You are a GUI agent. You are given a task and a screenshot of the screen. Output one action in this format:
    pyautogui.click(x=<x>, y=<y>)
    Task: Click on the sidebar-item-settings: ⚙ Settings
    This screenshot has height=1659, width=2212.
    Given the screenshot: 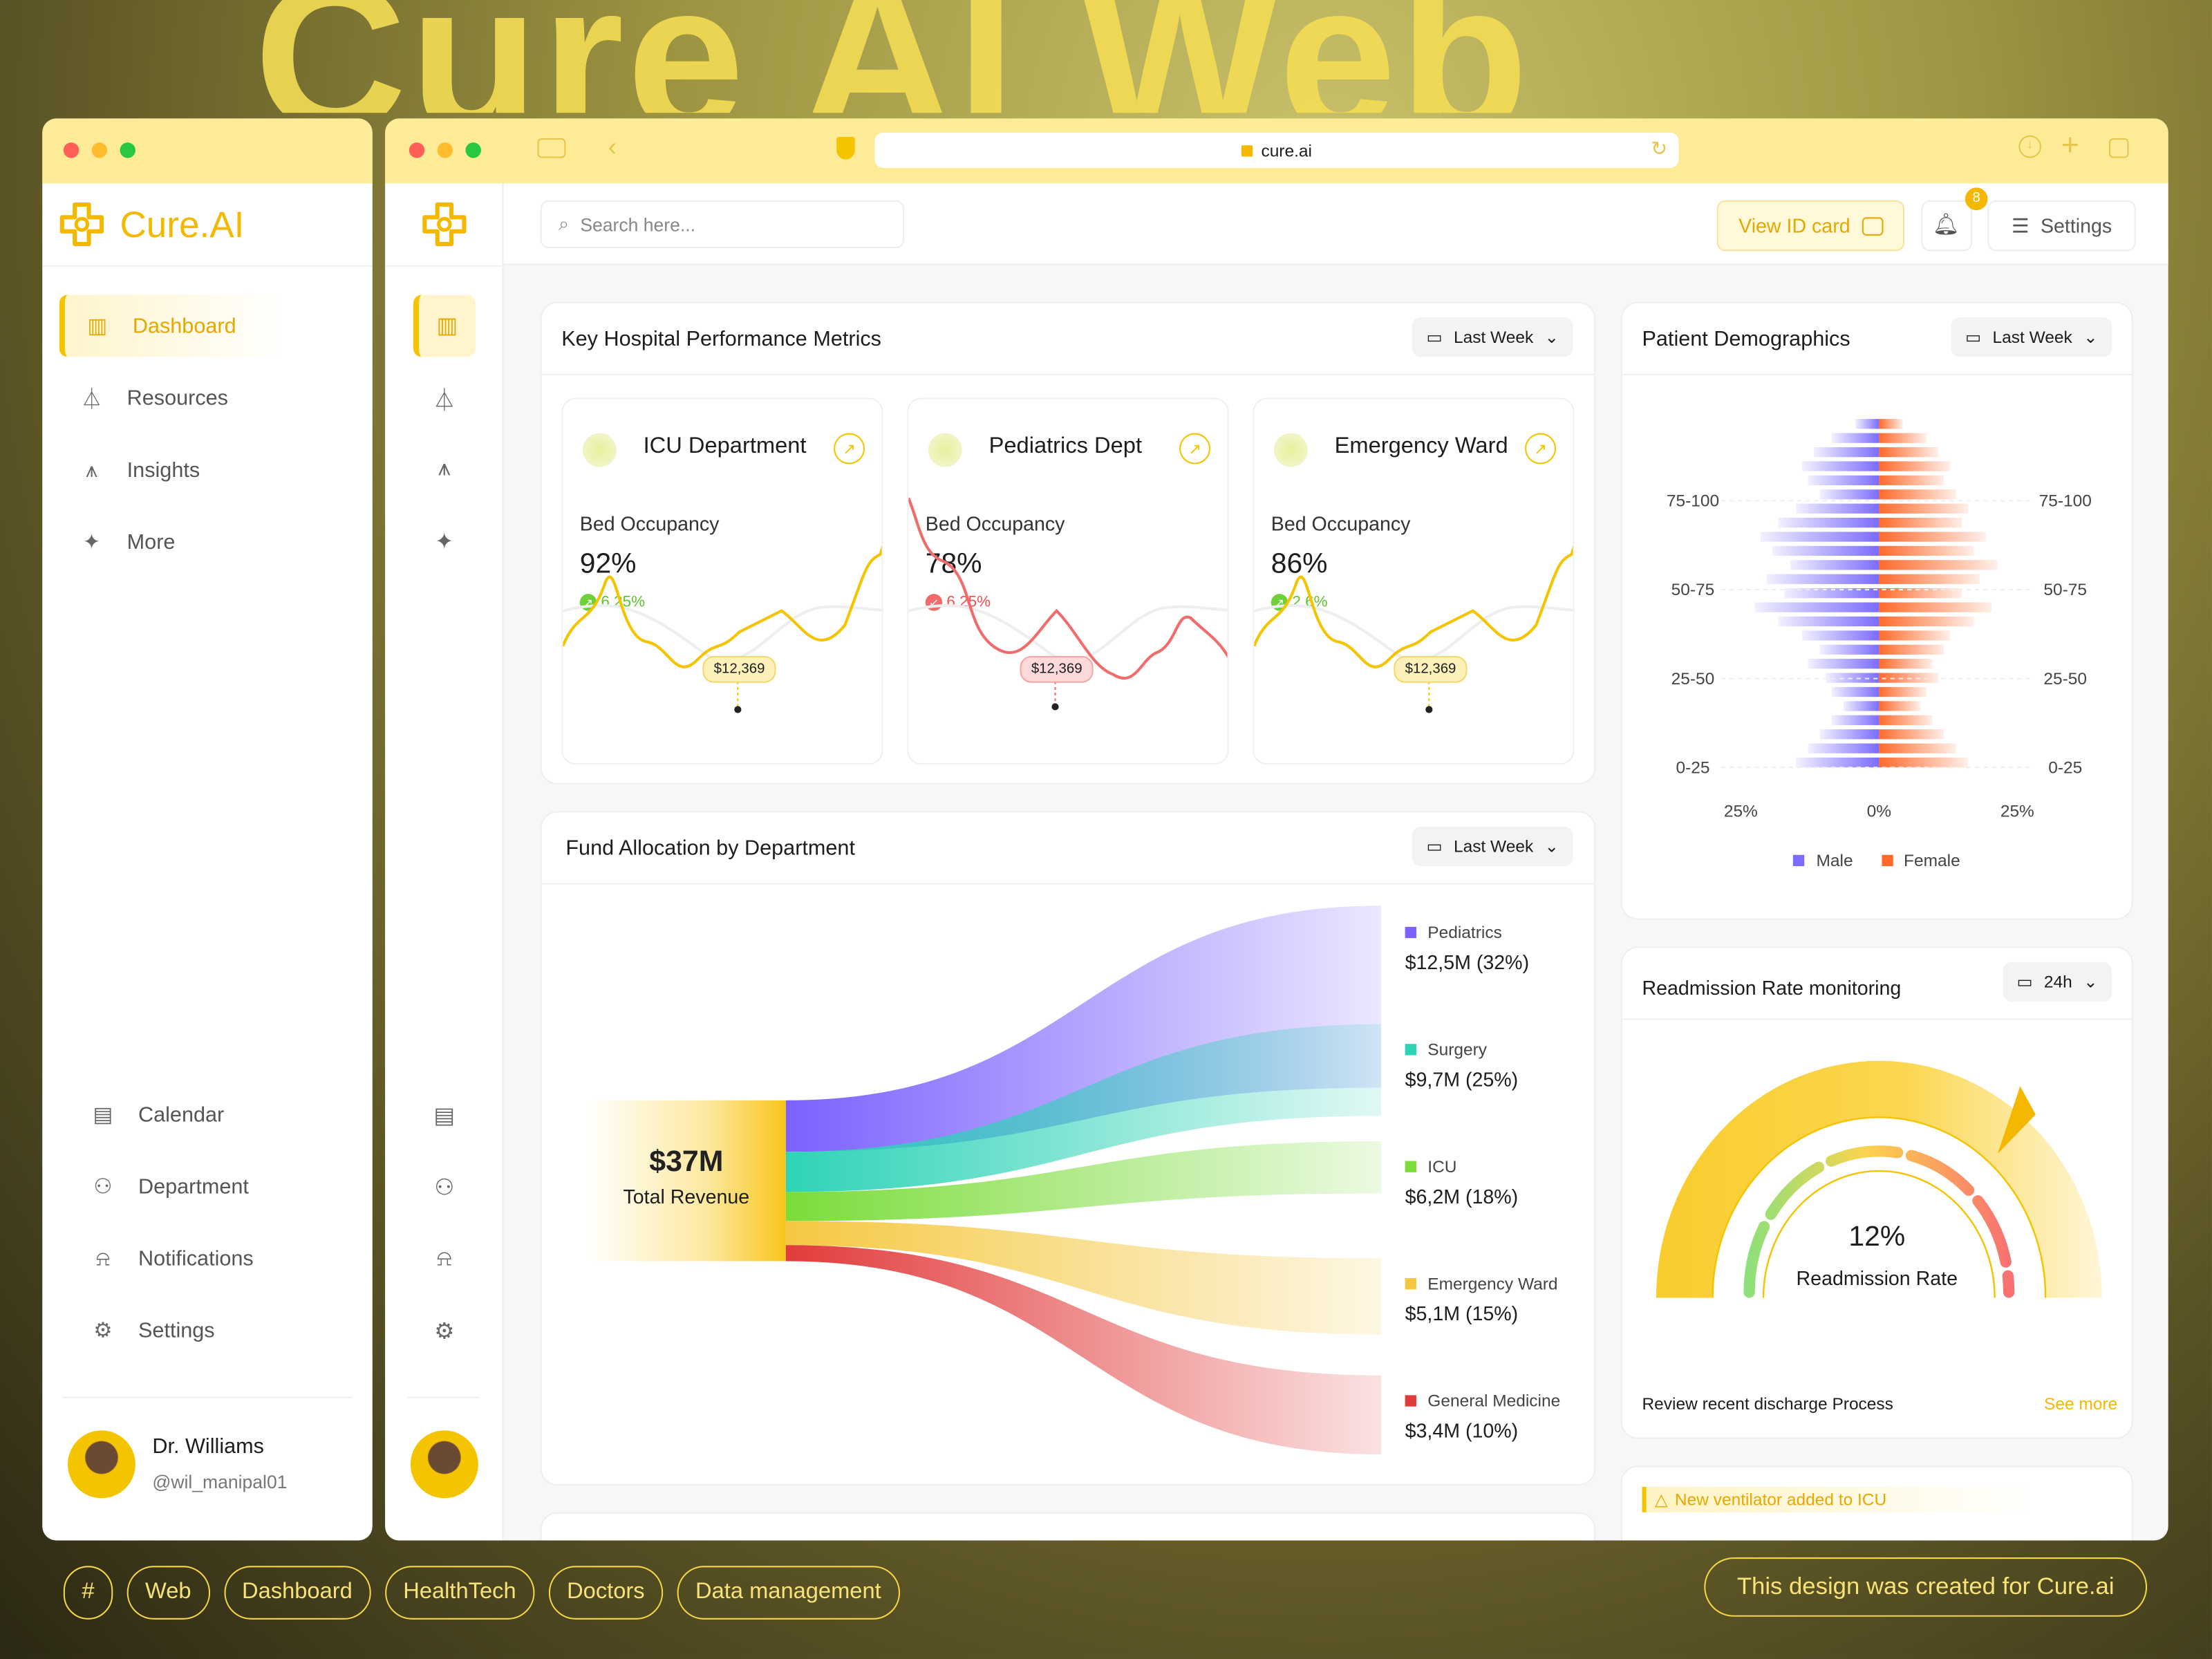 What is the action you would take?
    pyautogui.click(x=198, y=1331)
    